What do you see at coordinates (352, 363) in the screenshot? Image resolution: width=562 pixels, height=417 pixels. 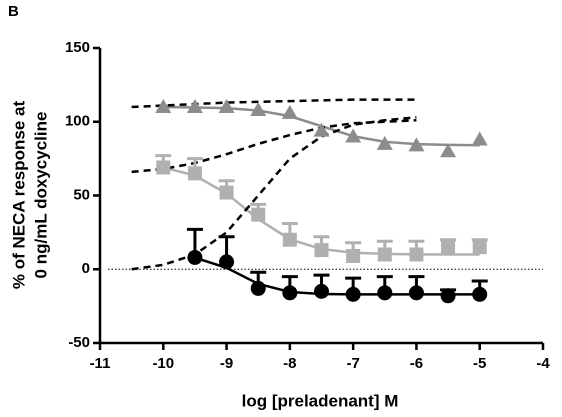 I see `x-tick-label: -7` at bounding box center [352, 363].